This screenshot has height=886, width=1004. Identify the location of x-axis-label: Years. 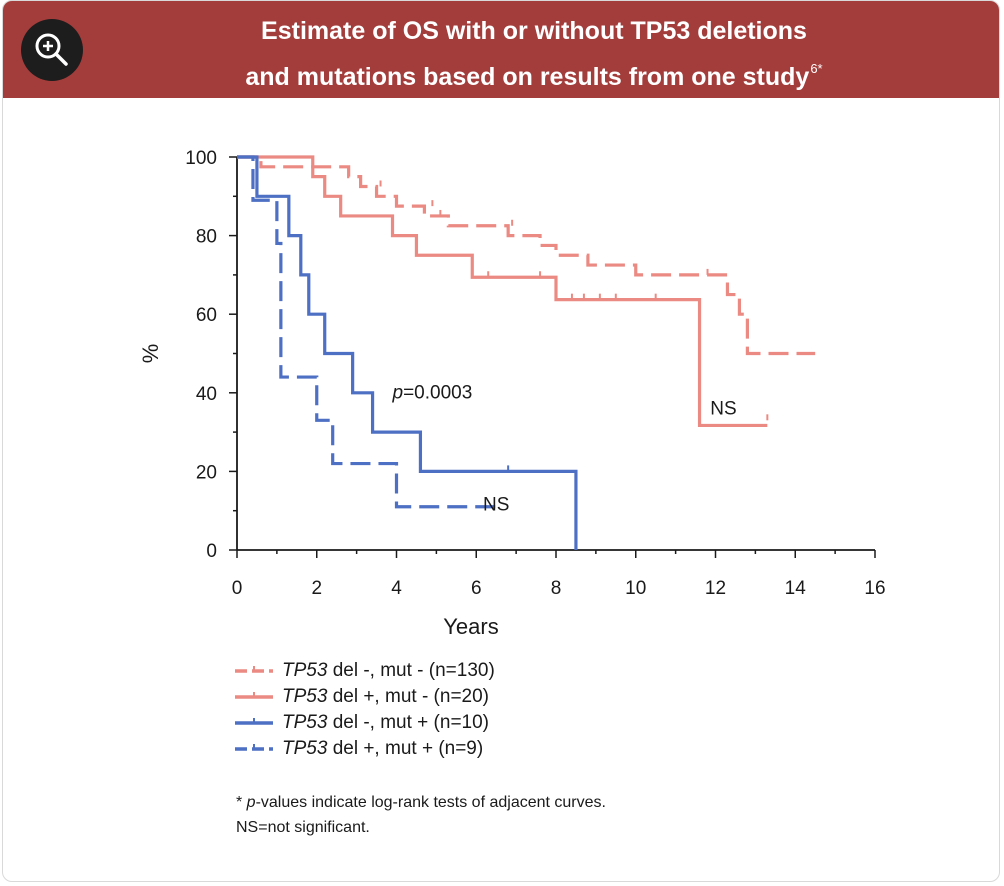
(470, 626).